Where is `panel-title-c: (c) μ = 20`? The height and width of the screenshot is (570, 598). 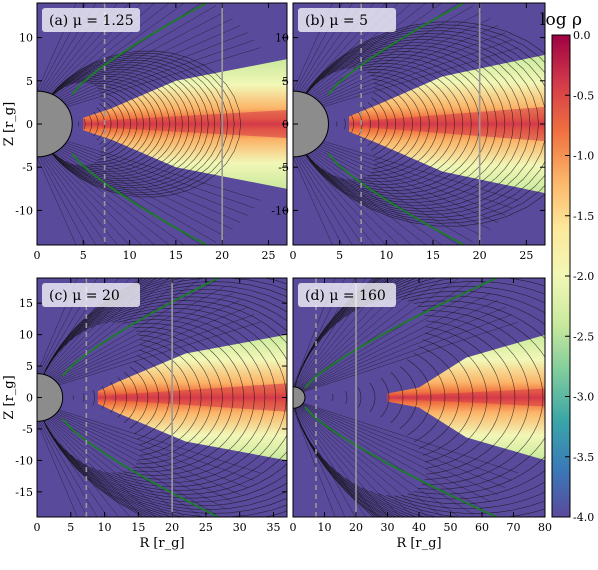
panel-title-c: (c) μ = 20 is located at coordinates (84, 296).